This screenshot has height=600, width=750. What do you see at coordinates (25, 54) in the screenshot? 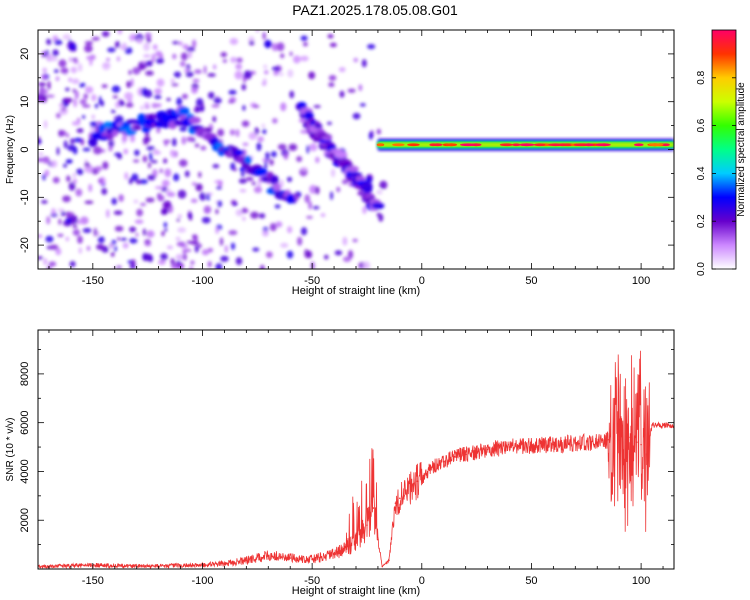
I see `spectrogram-y-tick-label: 20` at bounding box center [25, 54].